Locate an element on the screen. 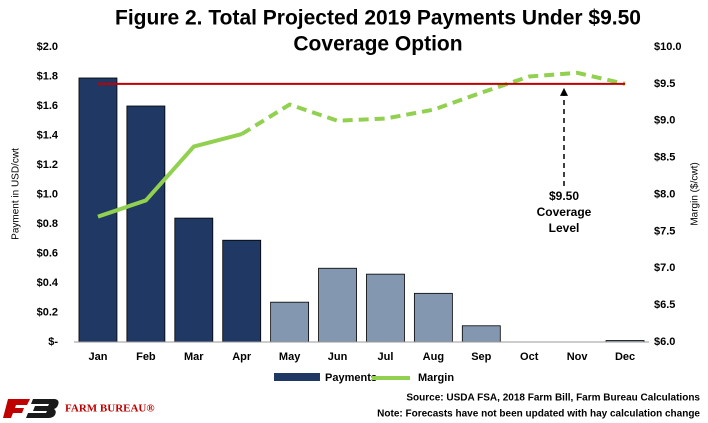 The width and height of the screenshot is (708, 423). arrow-head is located at coordinates (564, 91).